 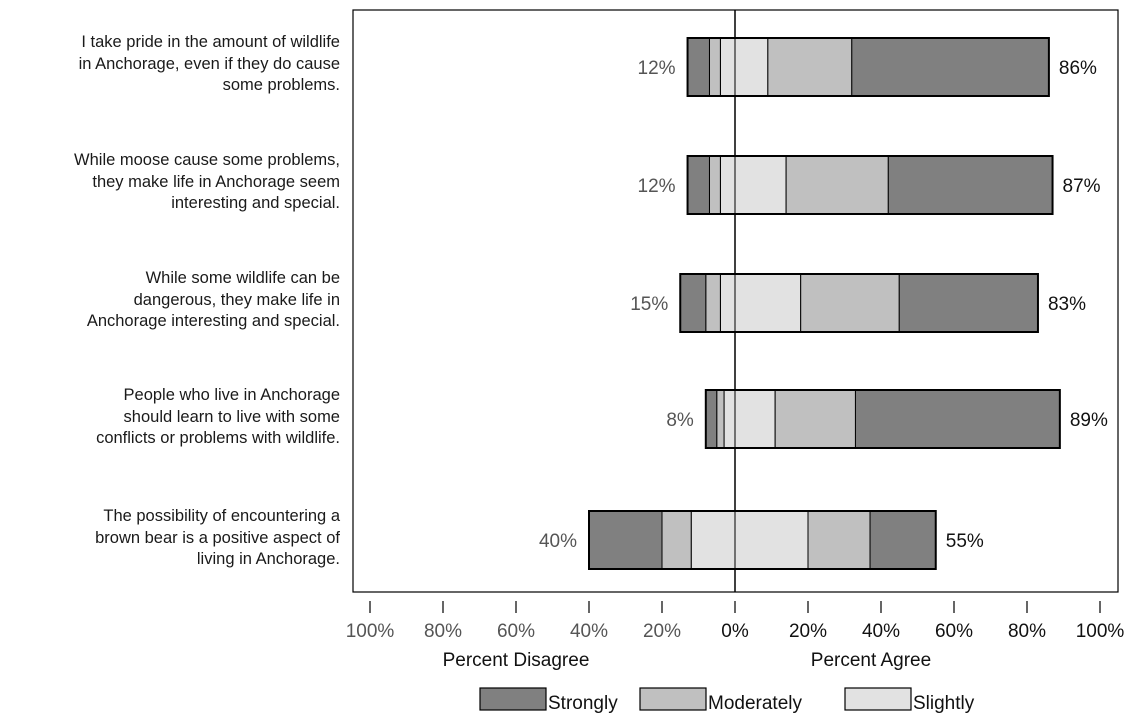 What do you see at coordinates (213, 321) in the screenshot?
I see `statement-line: Anchorage interesting and special.` at bounding box center [213, 321].